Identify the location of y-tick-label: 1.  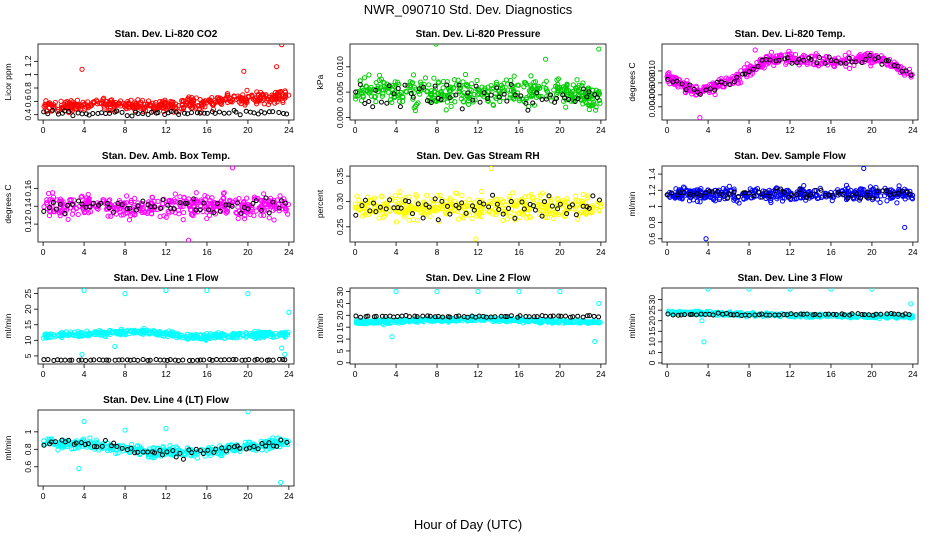
(28, 431).